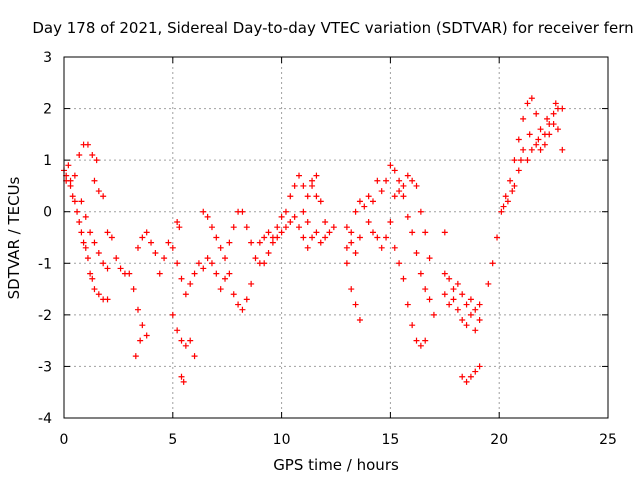 Image resolution: width=640 pixels, height=480 pixels. What do you see at coordinates (47, 110) in the screenshot?
I see `y-tick-label: 2` at bounding box center [47, 110].